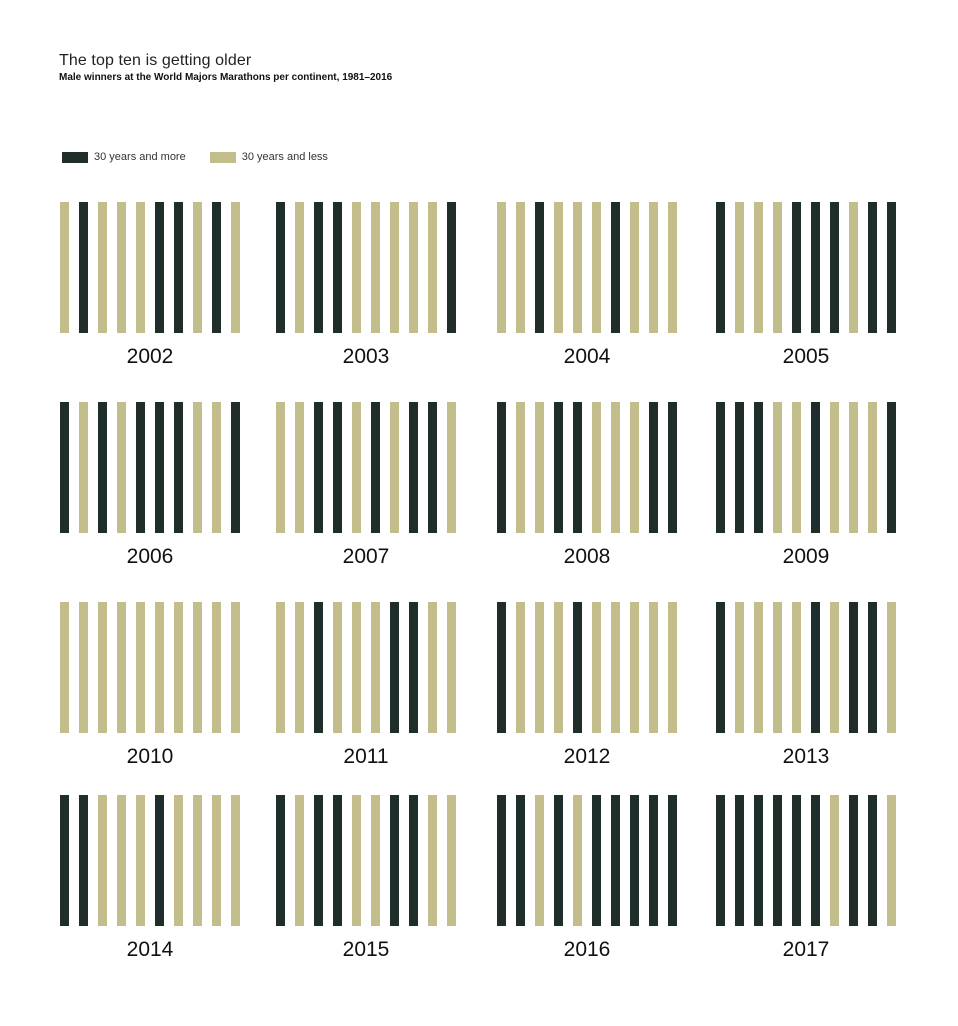 The height and width of the screenshot is (1026, 958). Describe the element at coordinates (150, 756) in the screenshot. I see `year-label-2010: 2010` at that location.